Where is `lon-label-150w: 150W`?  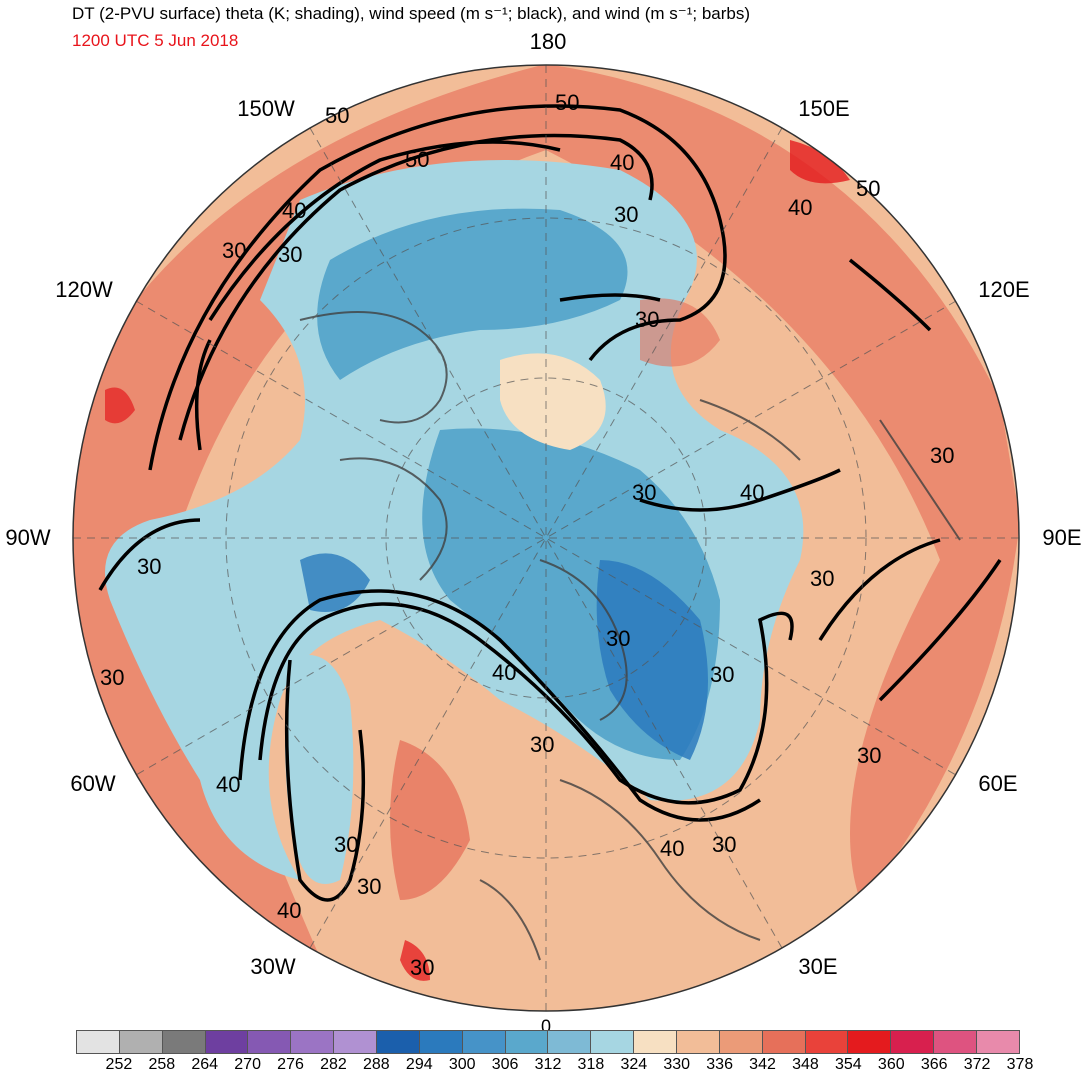
lon-label-150w: 150W is located at coordinates (266, 108).